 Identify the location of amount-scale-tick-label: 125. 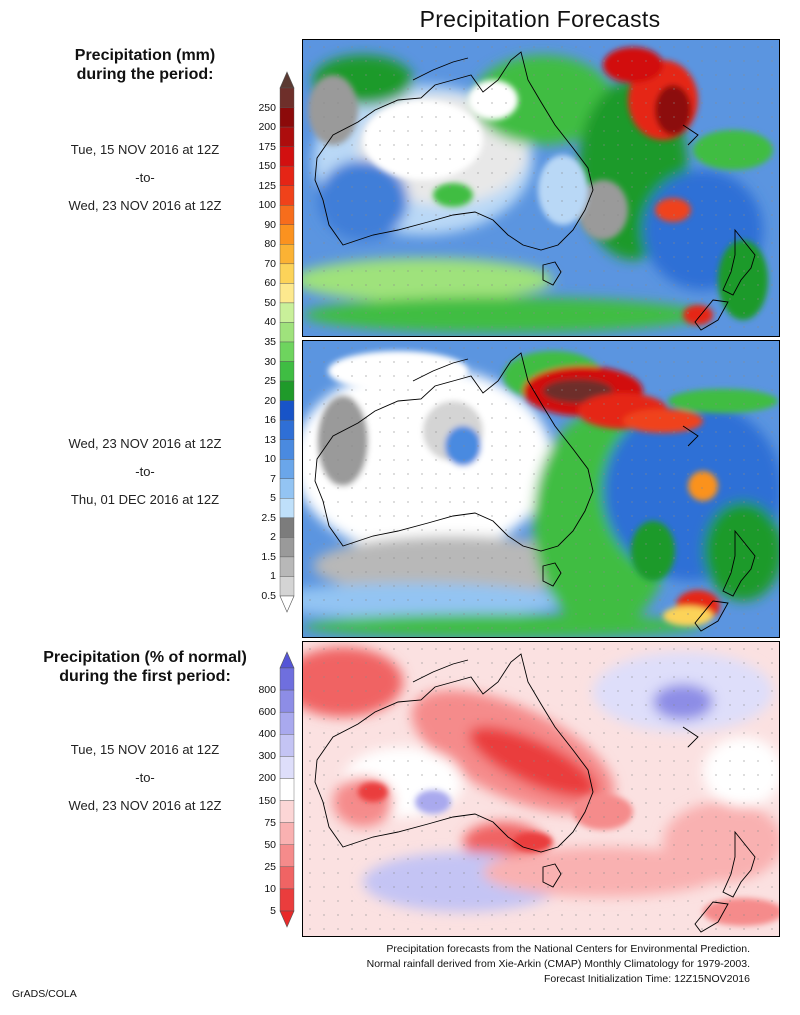
(267, 185).